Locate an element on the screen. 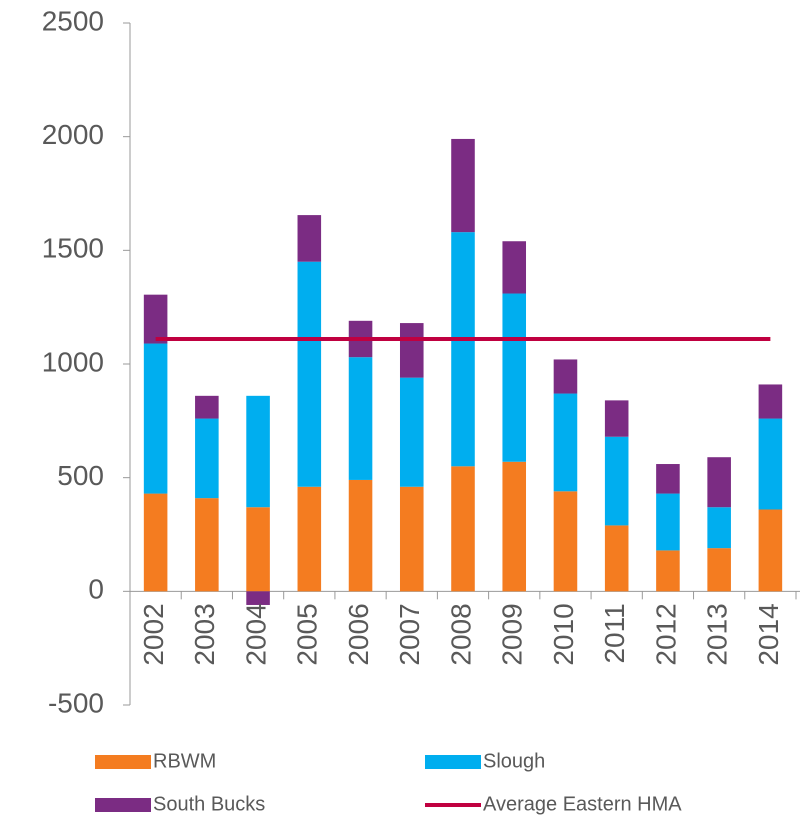 This screenshot has height=824, width=802. y-tick-label: 500 is located at coordinates (80, 475).